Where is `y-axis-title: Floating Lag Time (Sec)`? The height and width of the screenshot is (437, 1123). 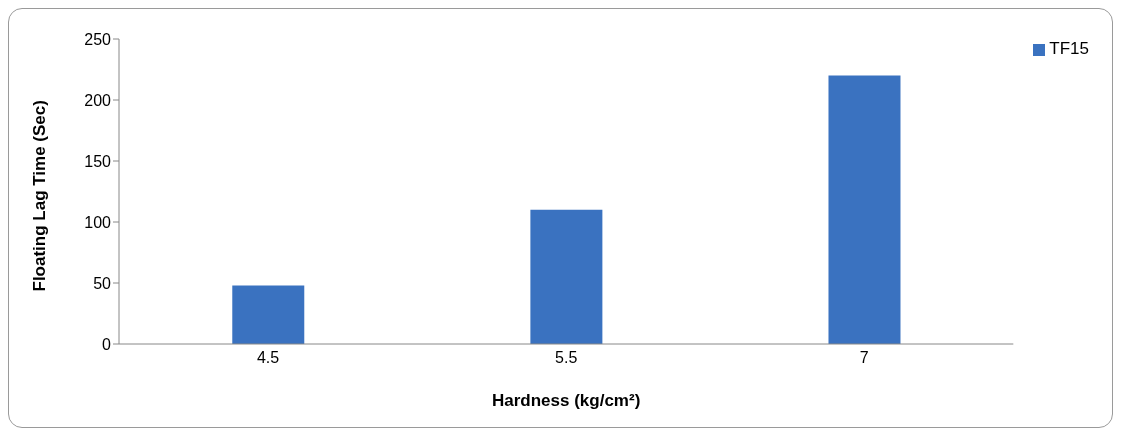 y-axis-title: Floating Lag Time (Sec) is located at coordinates (40, 196).